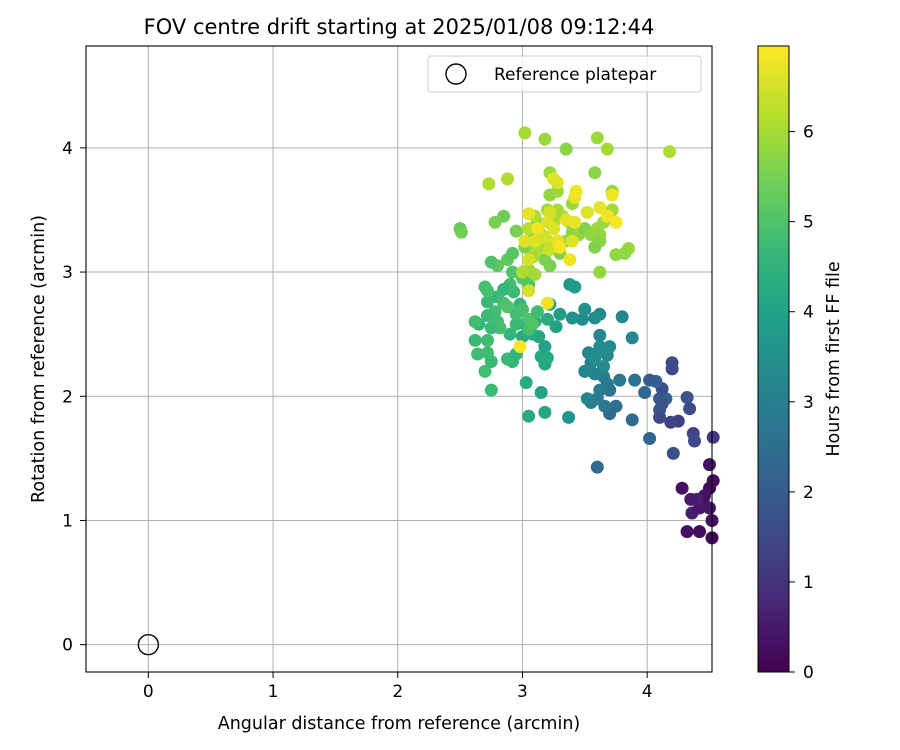 The height and width of the screenshot is (750, 900). Describe the element at coordinates (39, 359) in the screenshot. I see `y-axis-label: Rotation from reference (arcmin)` at that location.